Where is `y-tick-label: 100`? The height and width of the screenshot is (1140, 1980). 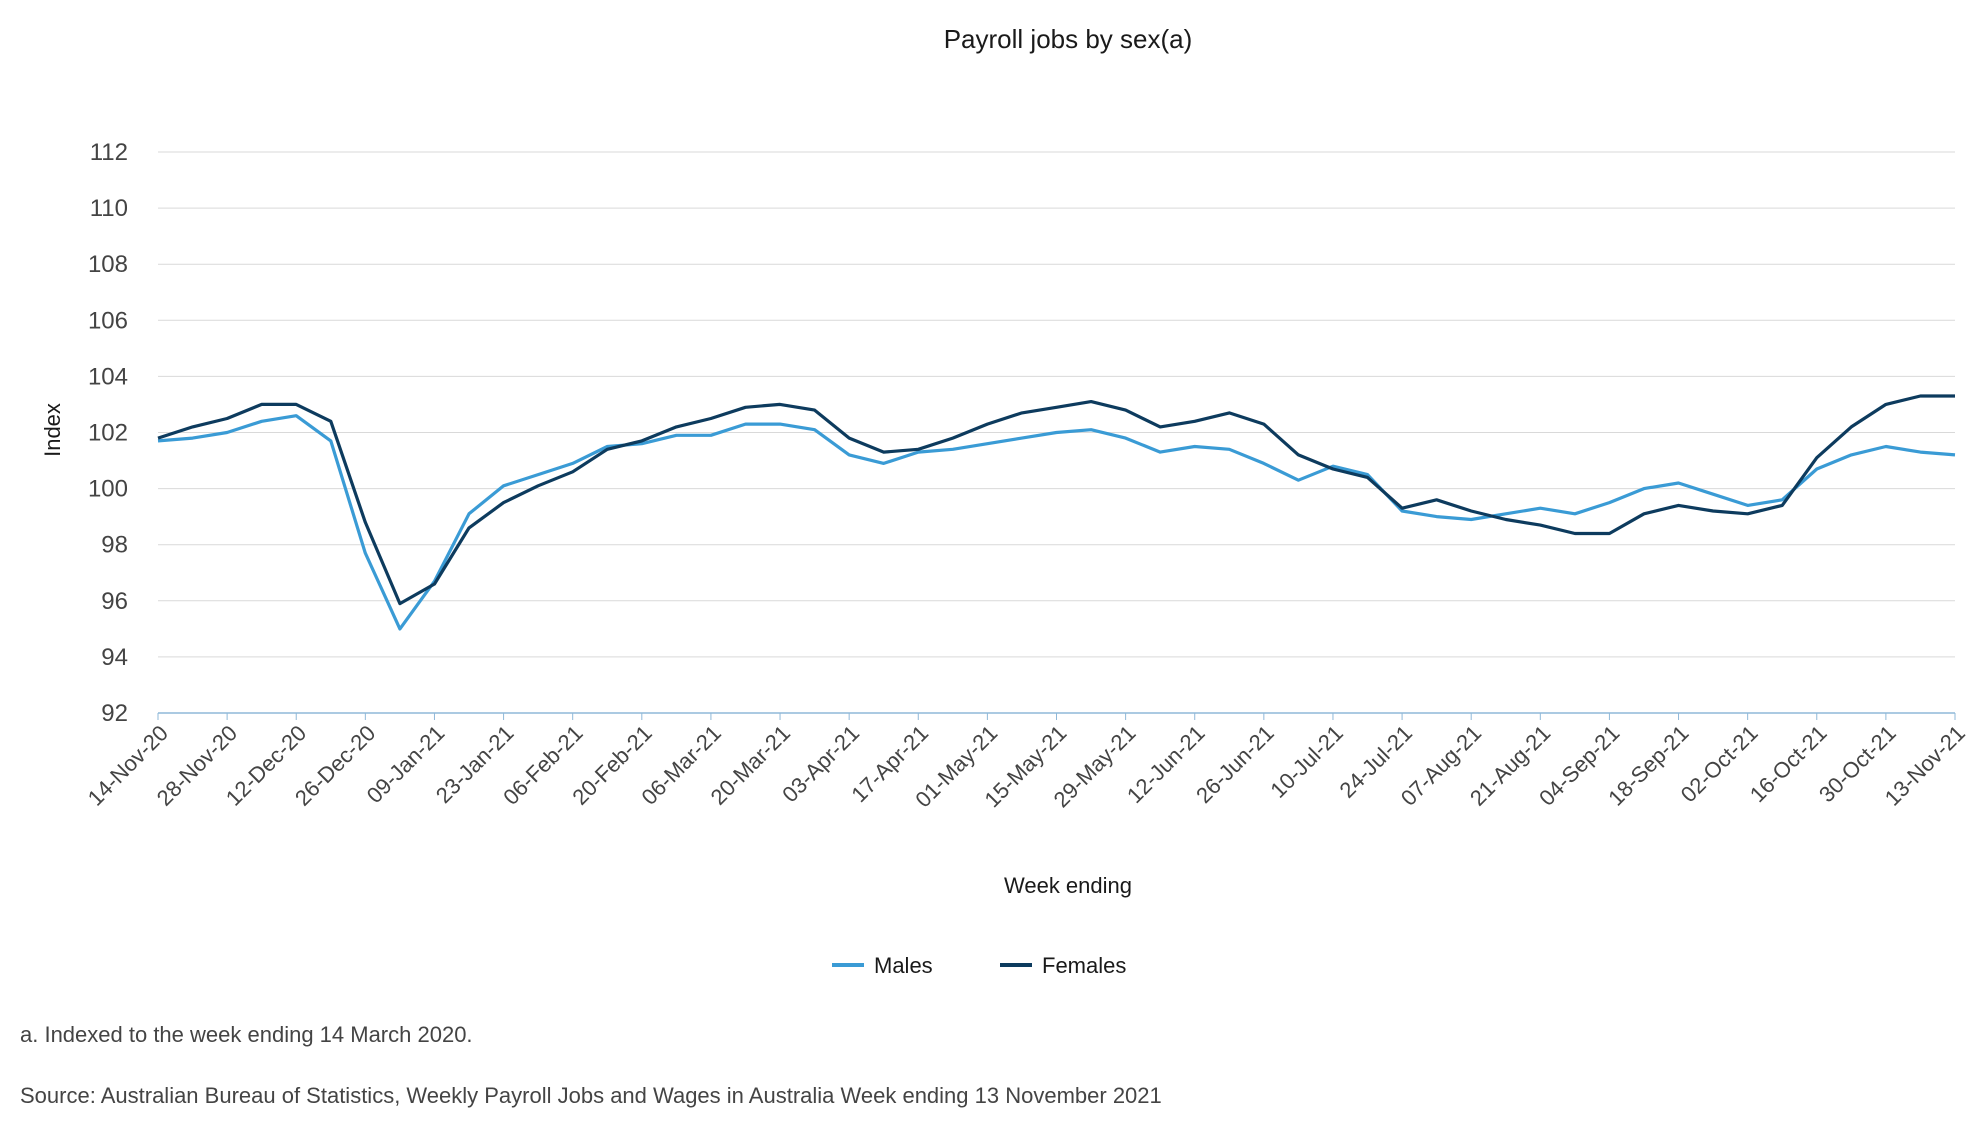
y-tick-label: 100 is located at coordinates (108, 489).